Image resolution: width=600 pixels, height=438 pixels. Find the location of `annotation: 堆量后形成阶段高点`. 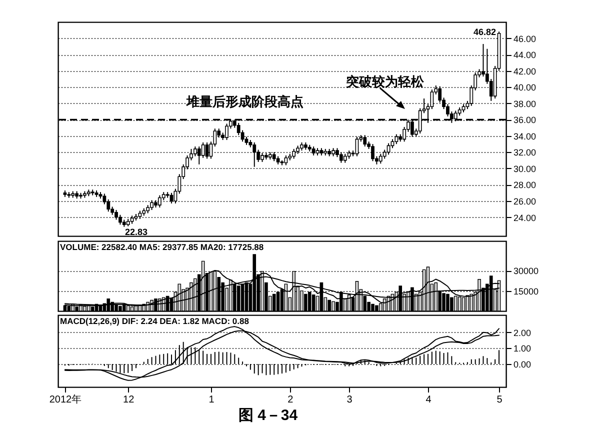

annotation: 堆量后形成阶段高点 is located at coordinates (245, 101).